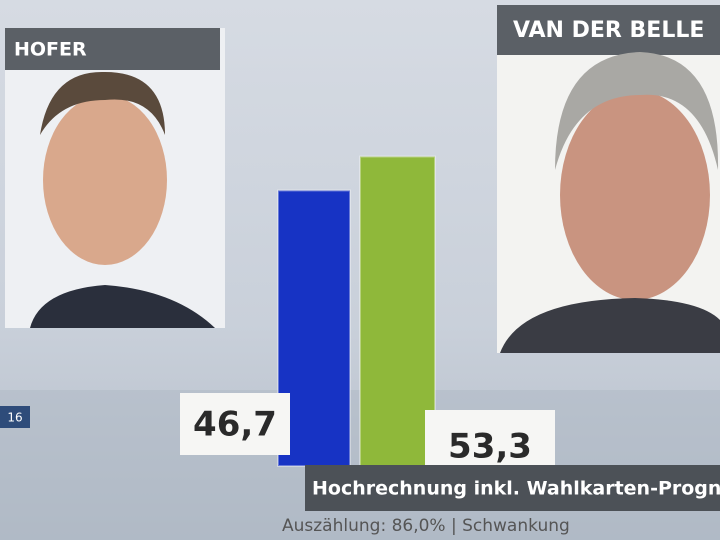  I want to click on logo-text: 16, so click(14, 418).